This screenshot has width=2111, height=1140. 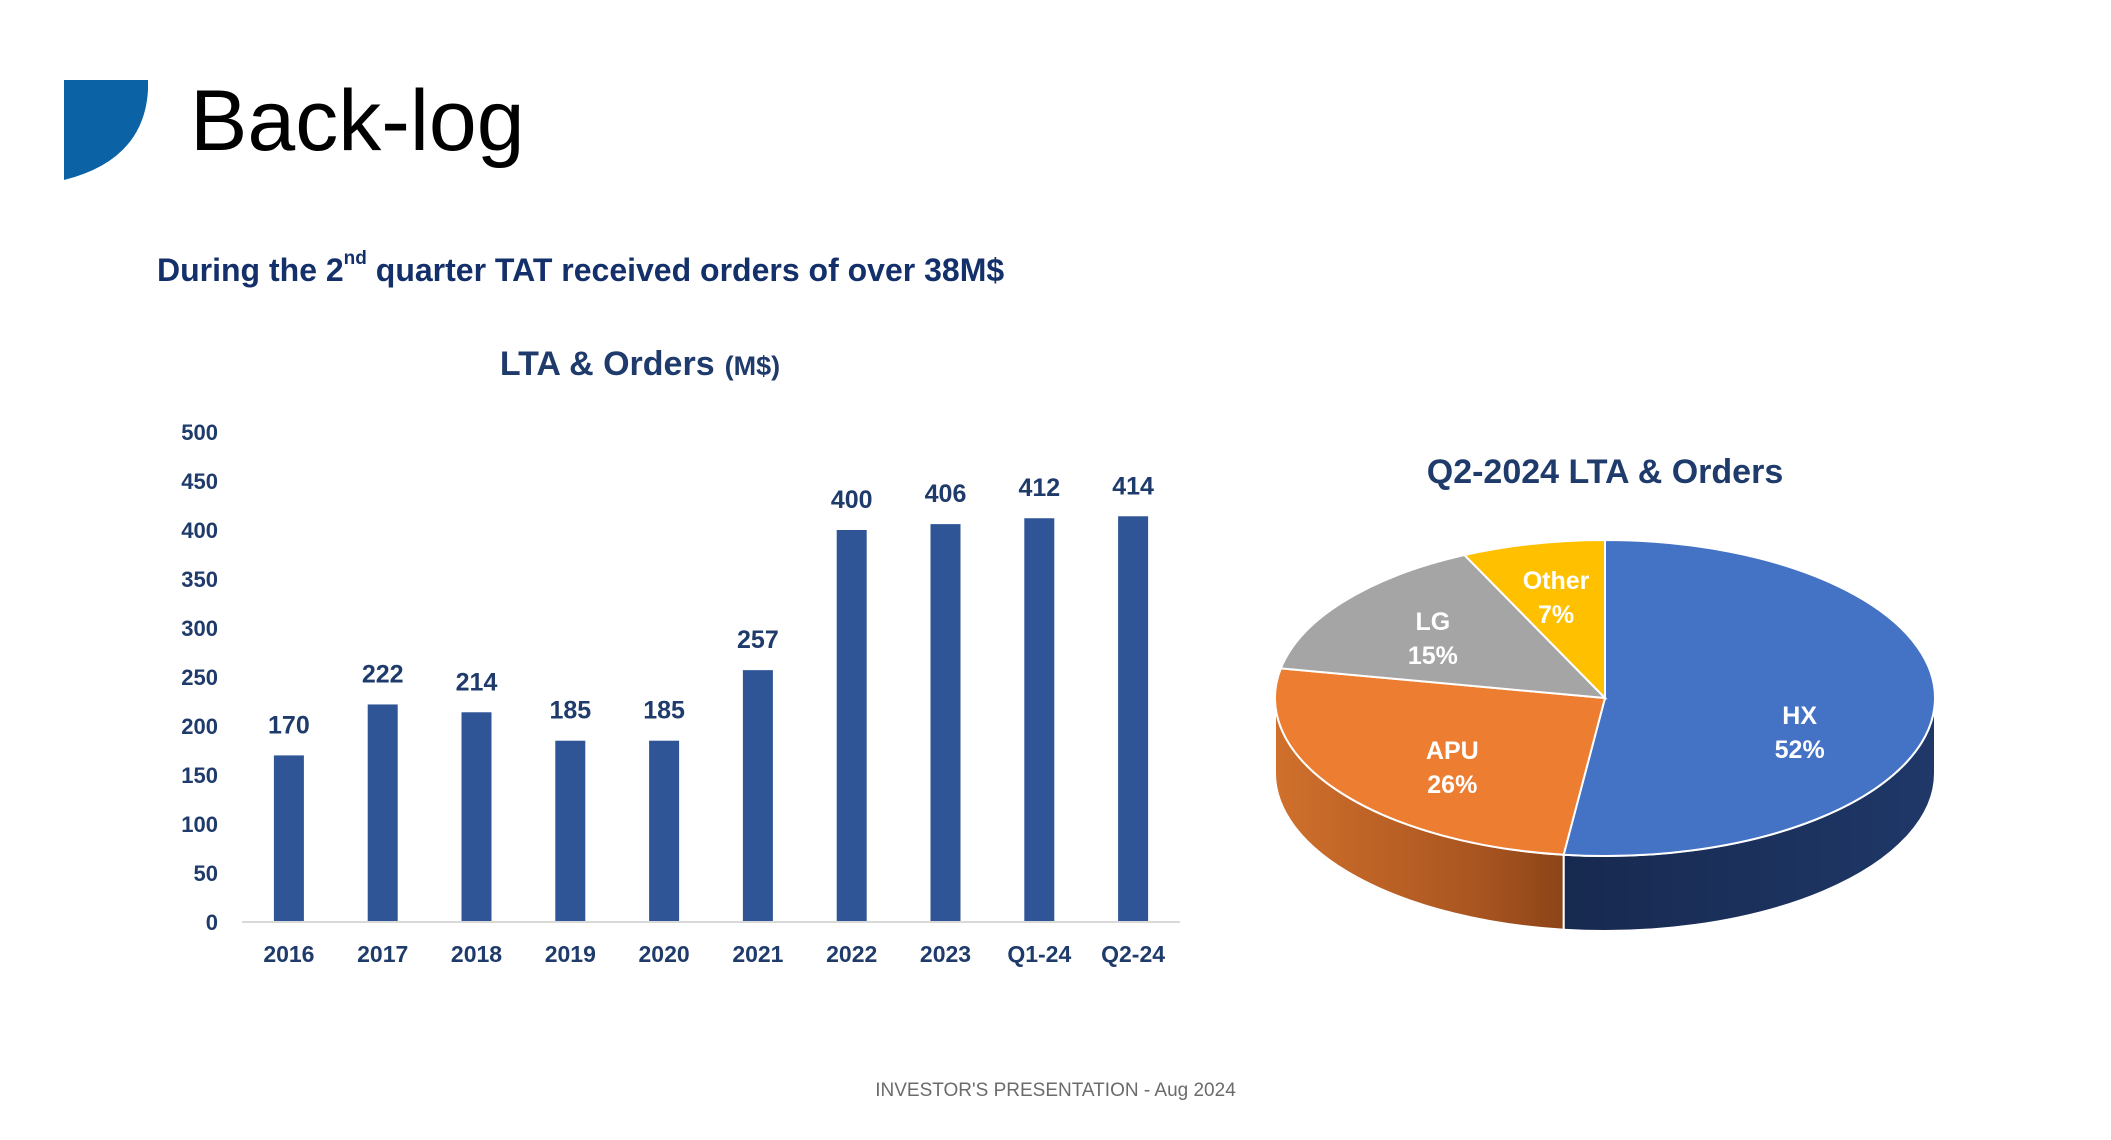 What do you see at coordinates (685, 270) in the screenshot?
I see `subtitle-text-end: quarter TAT received orders of over 38M$` at bounding box center [685, 270].